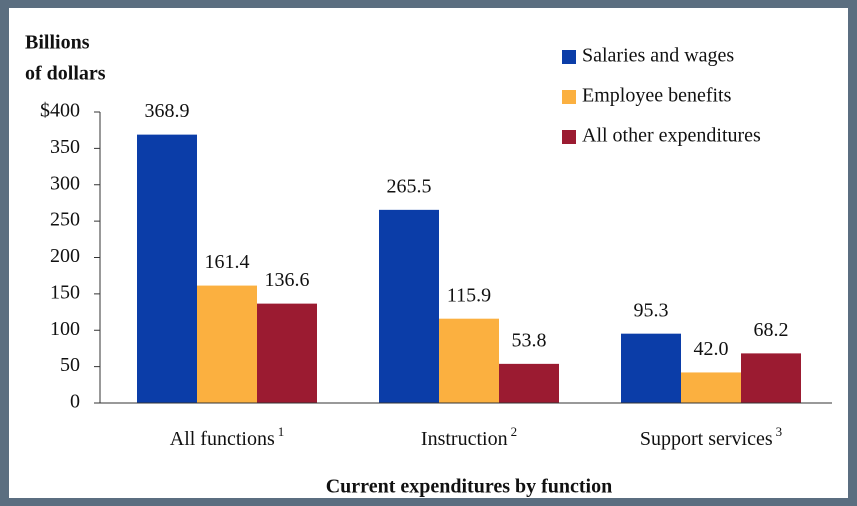 The image size is (857, 506). Describe the element at coordinates (711, 349) in the screenshot. I see `data-label: 42.0` at that location.